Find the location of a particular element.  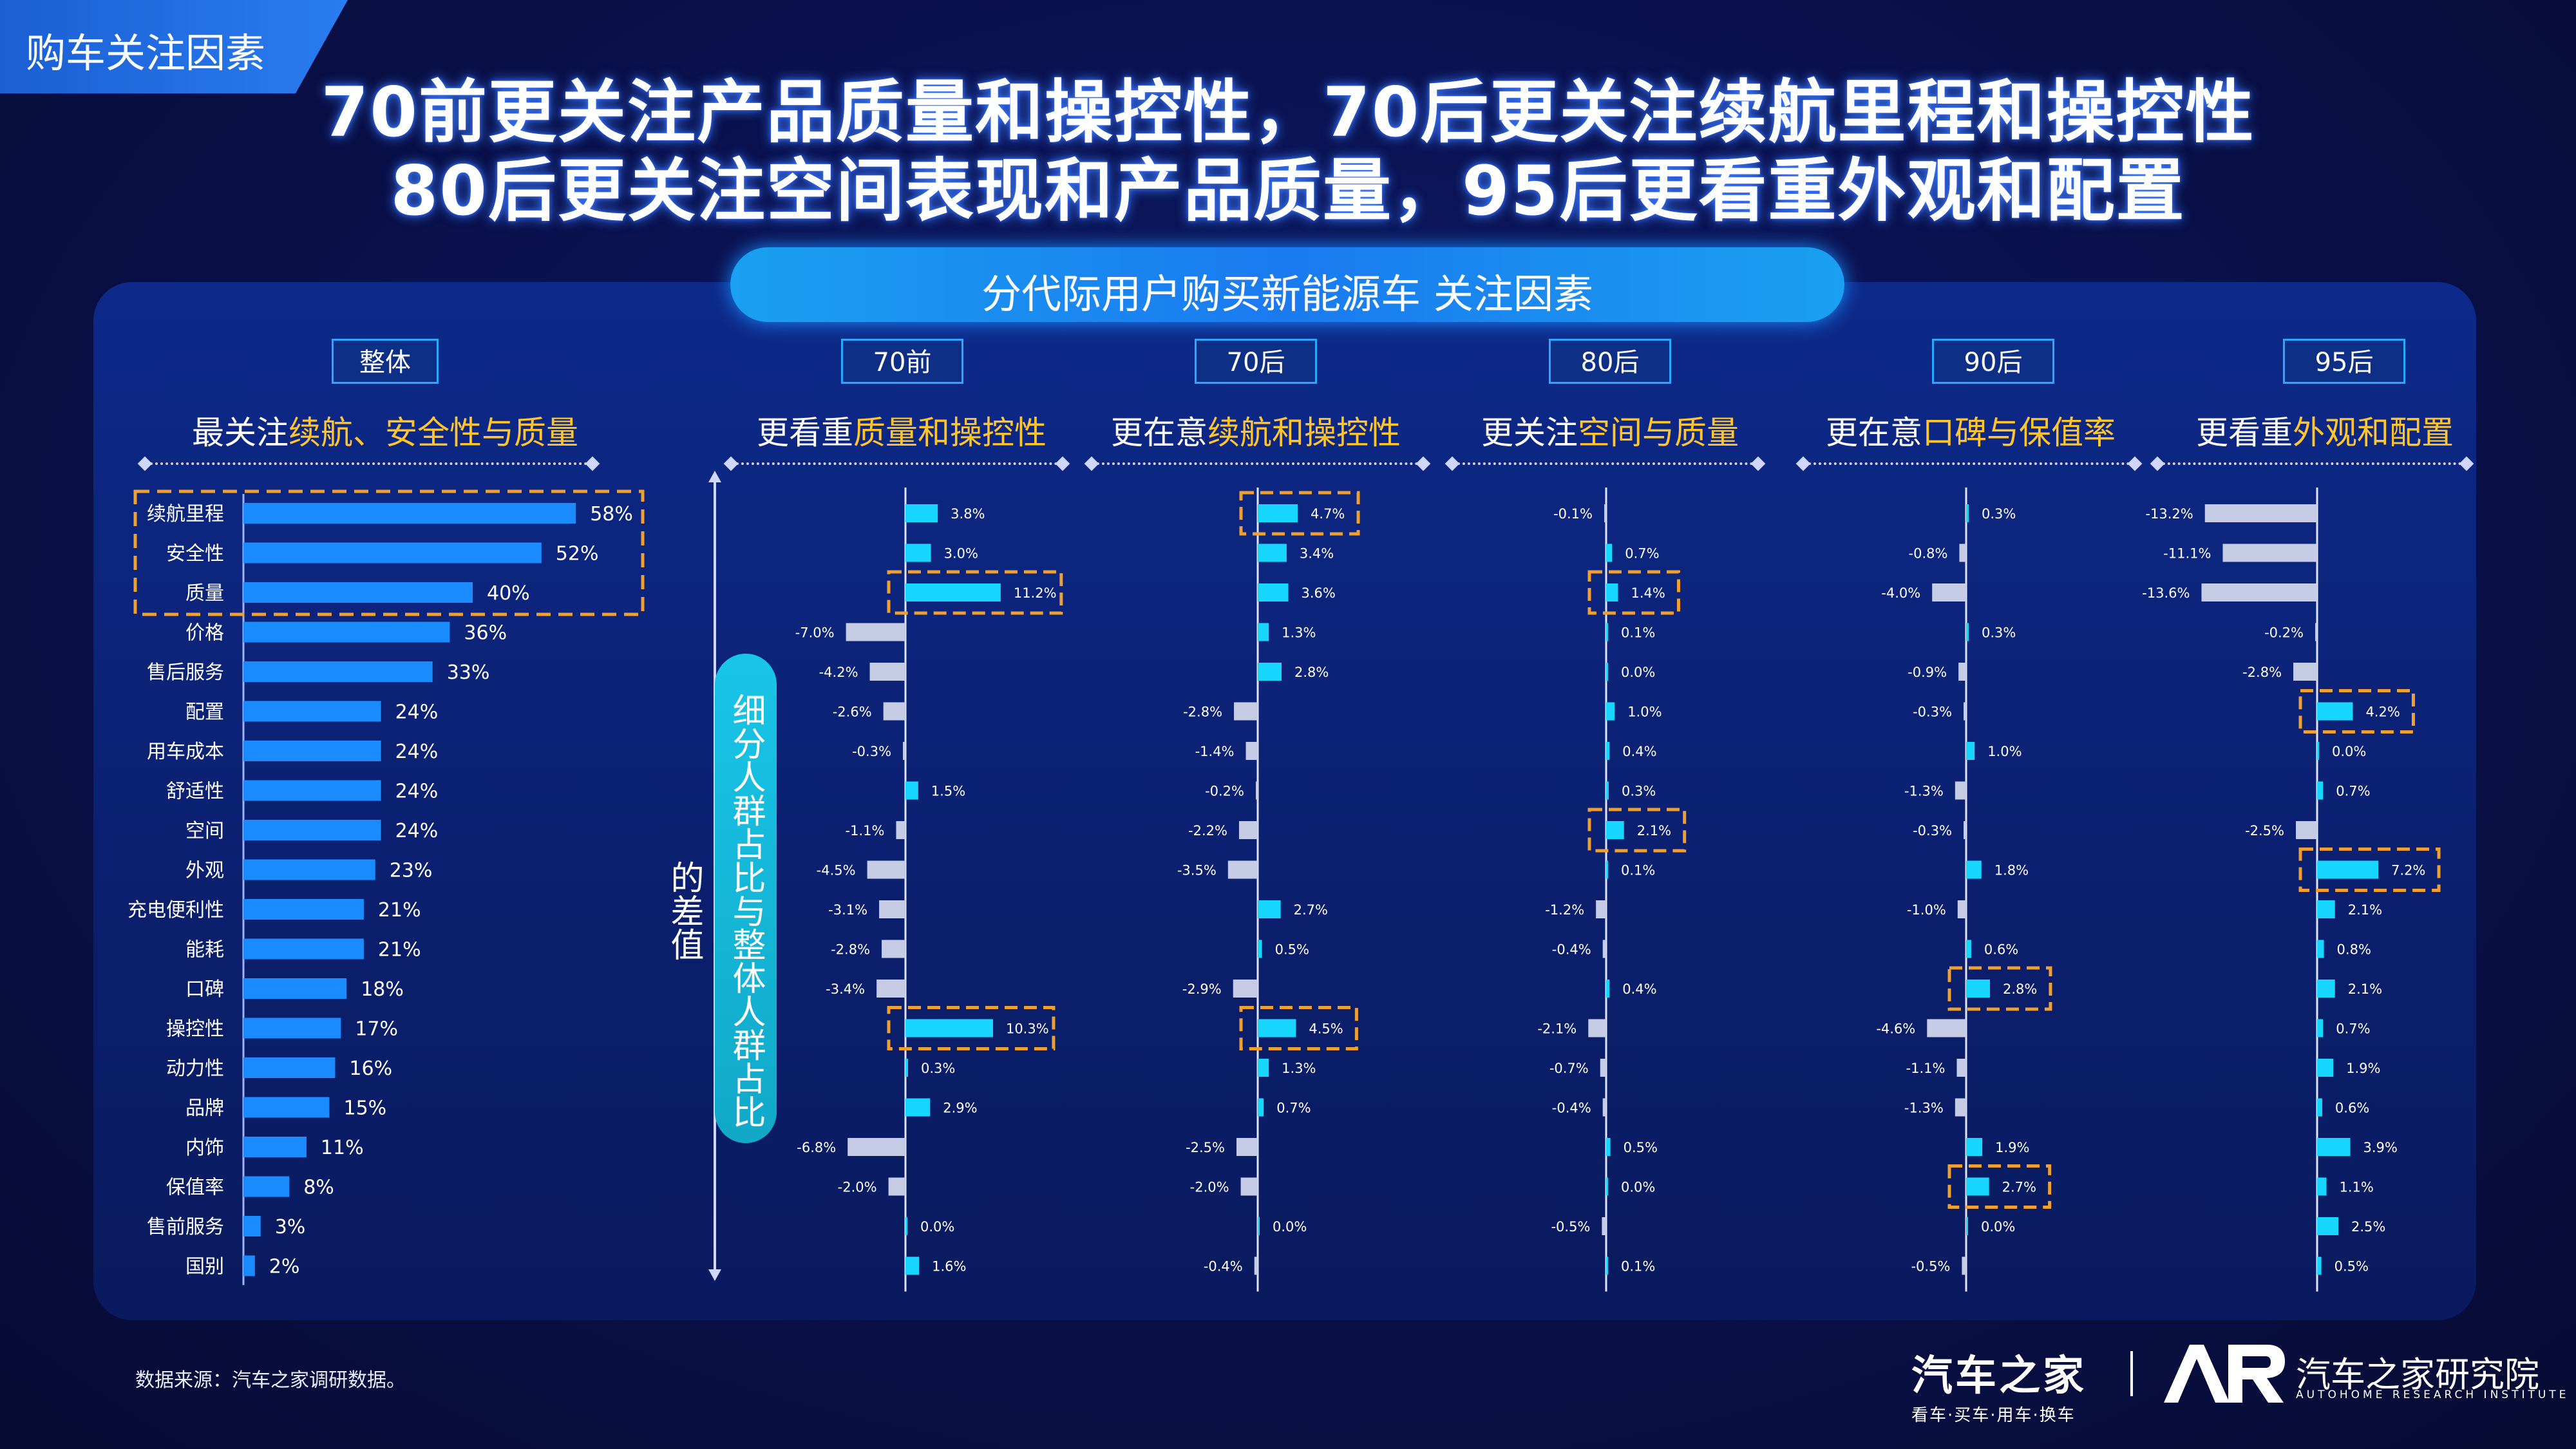

diff-value-label: -4.5% is located at coordinates (837, 871).